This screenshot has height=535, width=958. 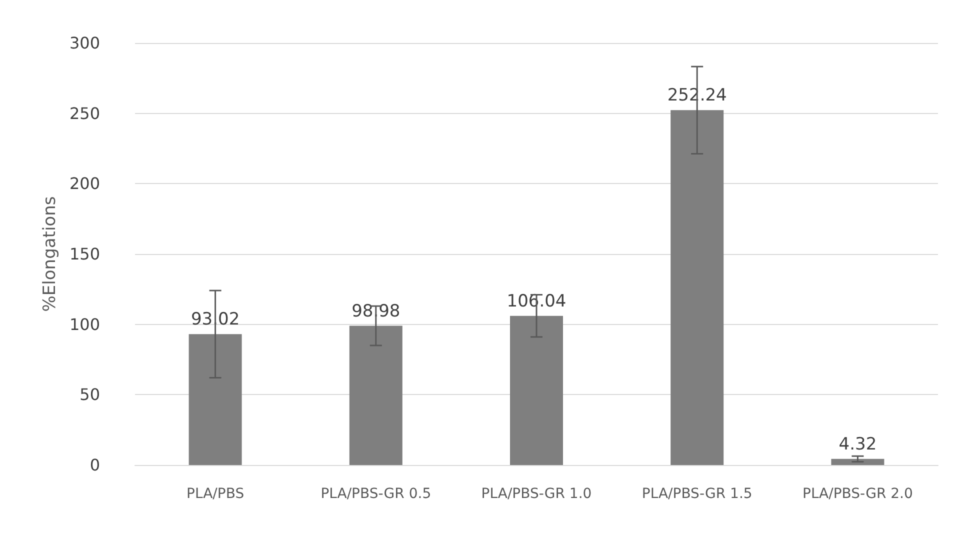 What do you see at coordinates (50, 254) in the screenshot?
I see `y-axis-title: %Elongations` at bounding box center [50, 254].